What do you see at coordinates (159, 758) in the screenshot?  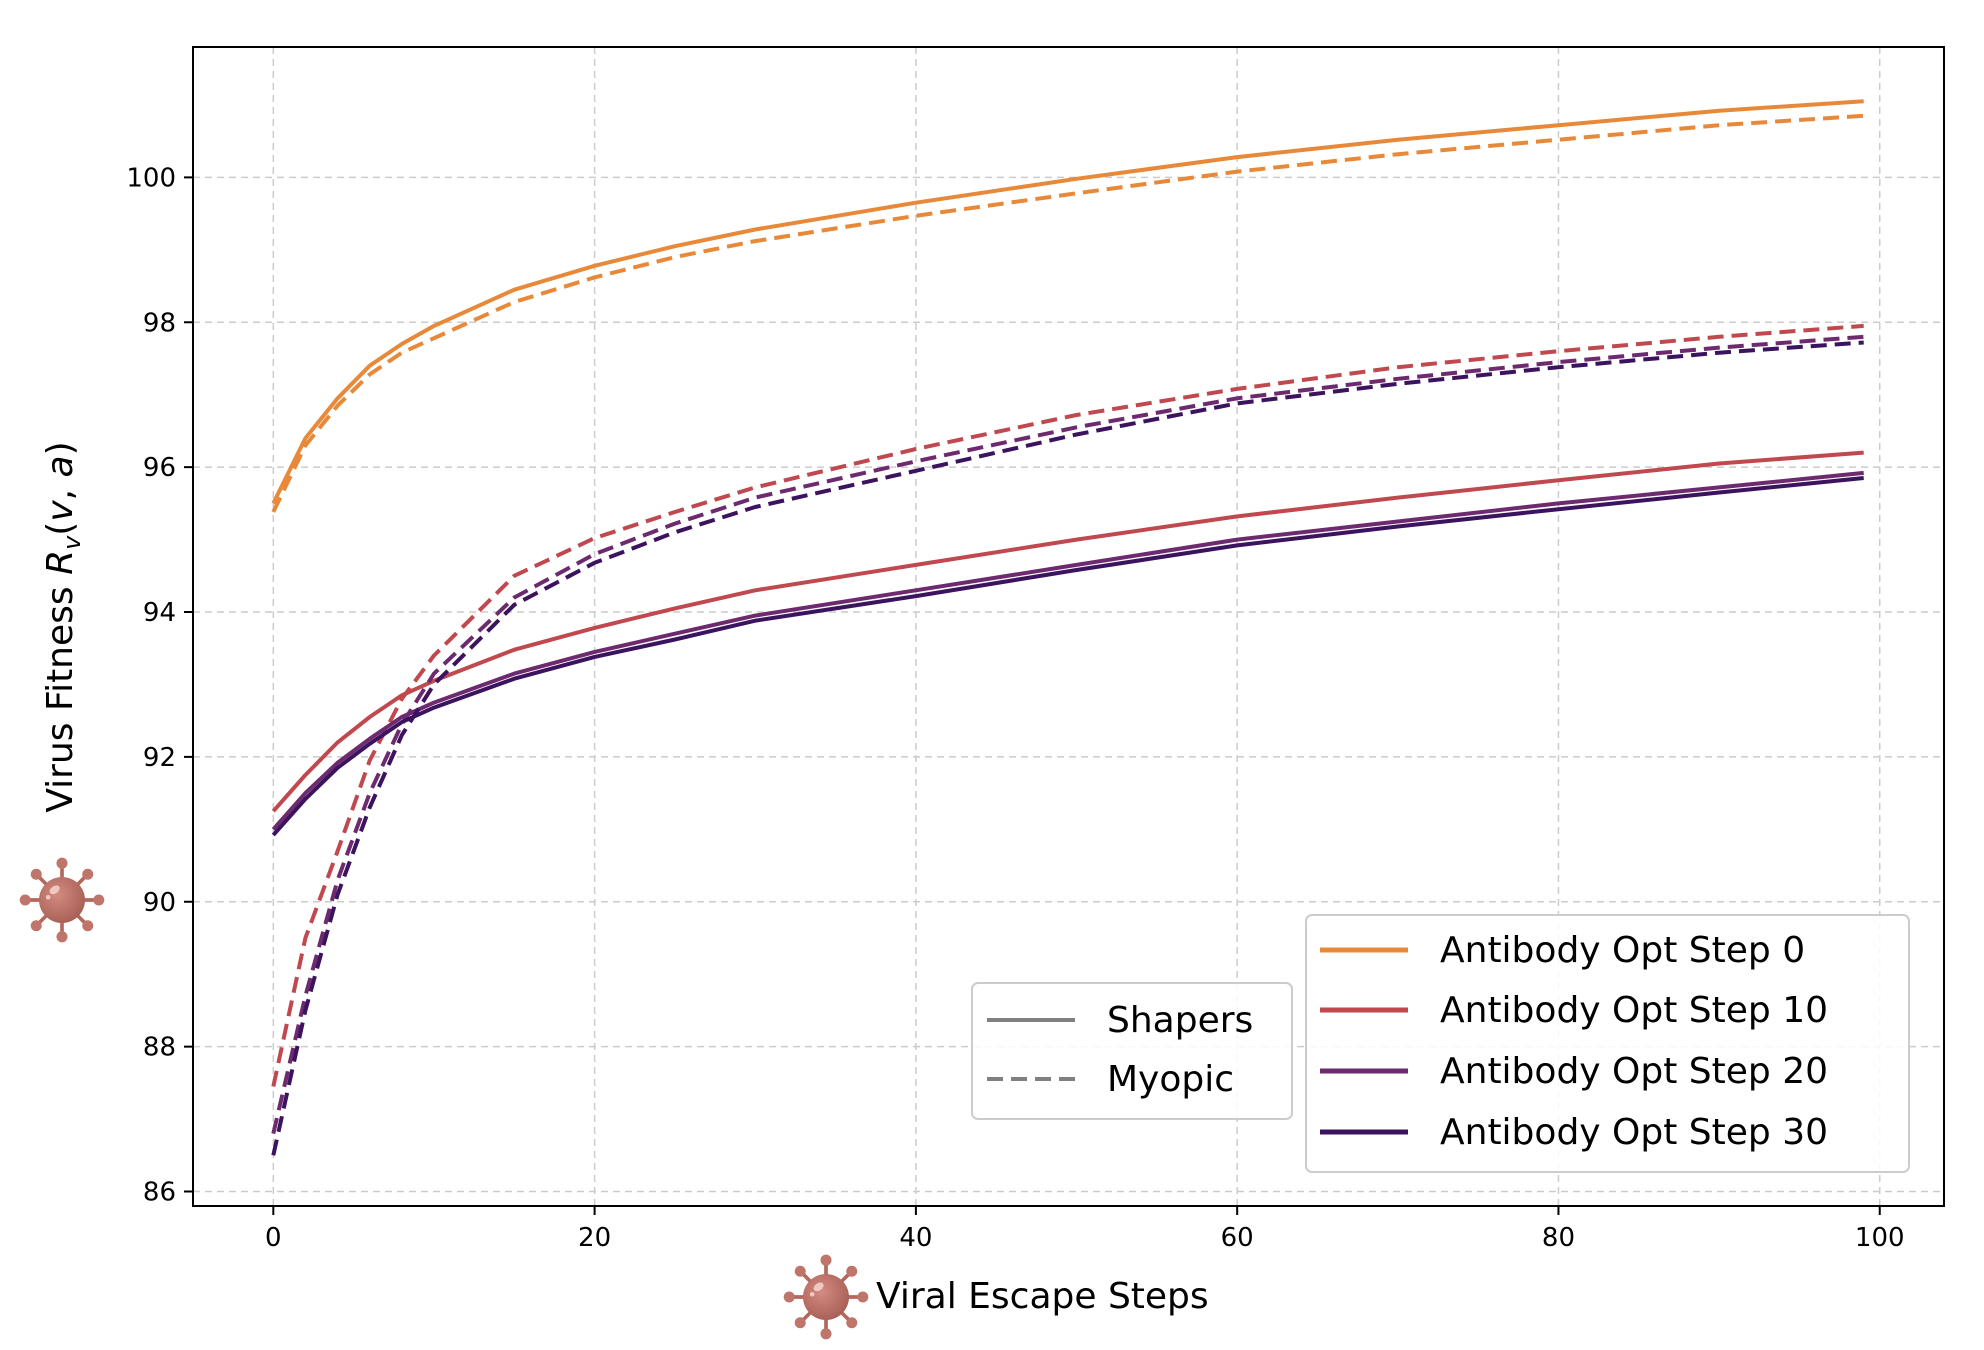 I see `y-tick-label: 92` at bounding box center [159, 758].